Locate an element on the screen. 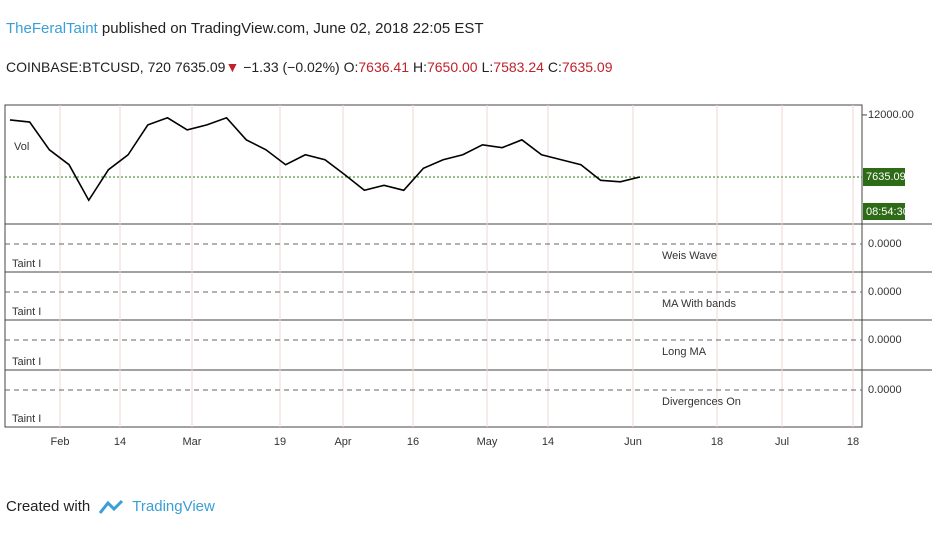  footer: Created with TradingView is located at coordinates (110, 506).